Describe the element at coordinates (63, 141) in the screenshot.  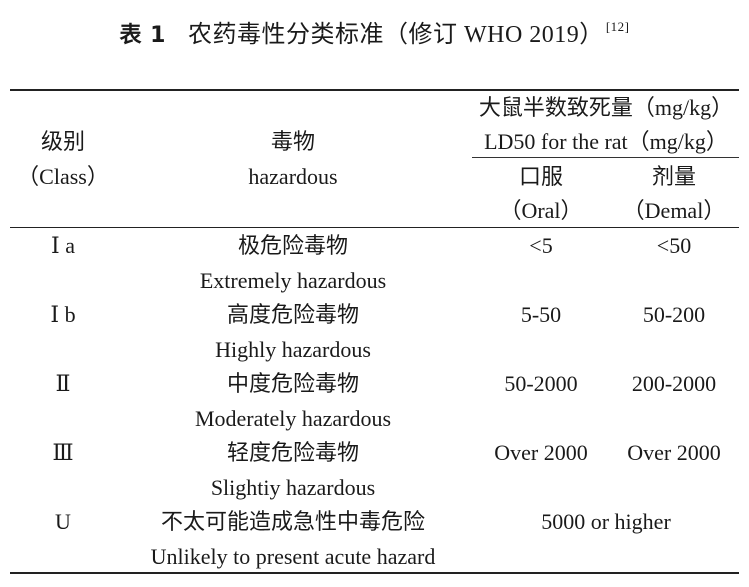
I see `header-class-cn: 级别` at that location.